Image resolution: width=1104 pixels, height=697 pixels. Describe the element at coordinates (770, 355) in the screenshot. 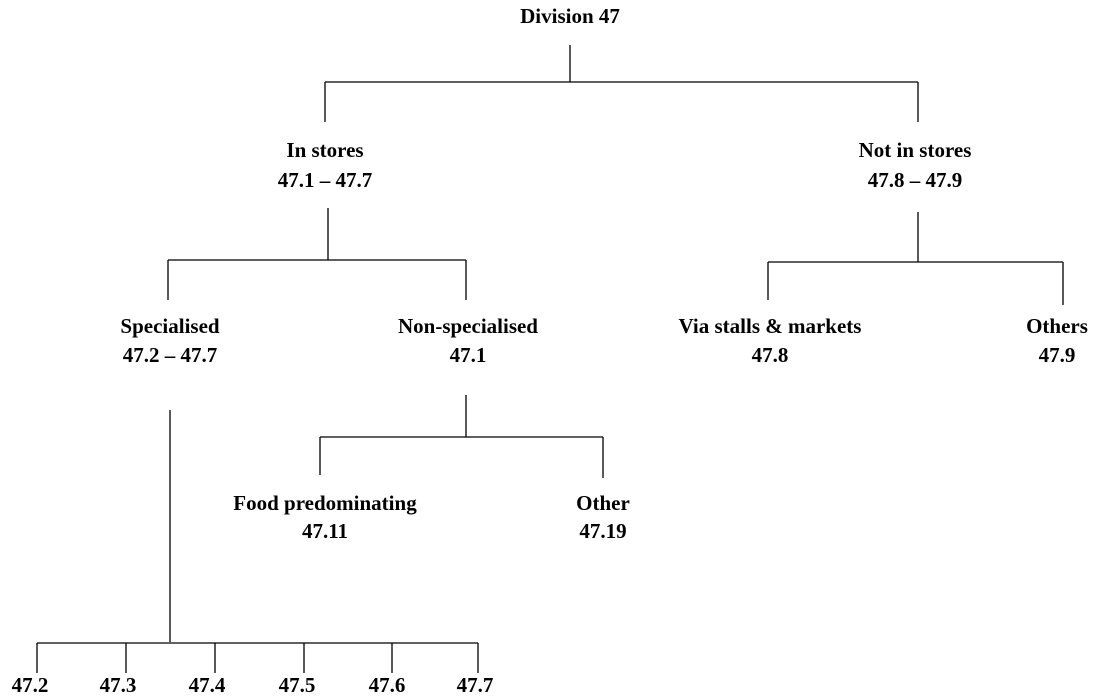

I see `node-code: 47.8` at that location.